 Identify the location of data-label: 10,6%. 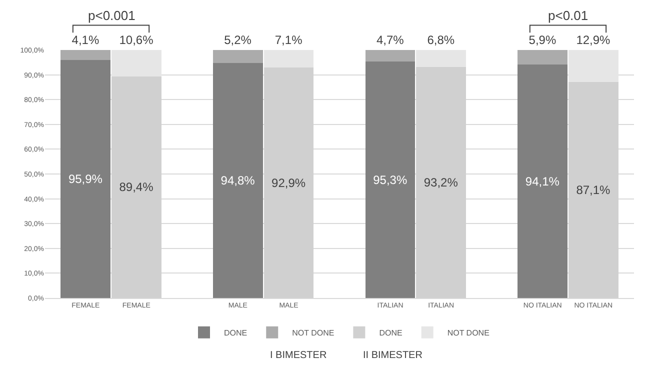
(136, 40).